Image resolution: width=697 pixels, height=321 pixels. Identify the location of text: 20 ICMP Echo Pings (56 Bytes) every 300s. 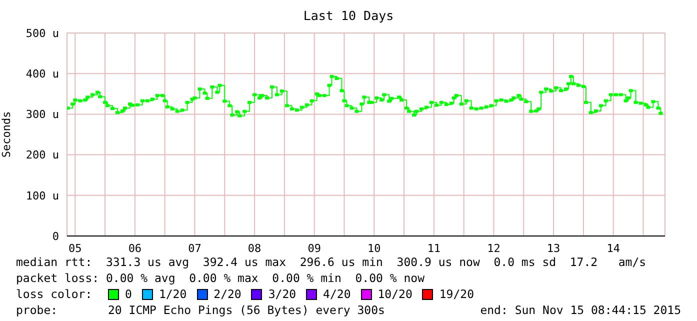
(246, 310).